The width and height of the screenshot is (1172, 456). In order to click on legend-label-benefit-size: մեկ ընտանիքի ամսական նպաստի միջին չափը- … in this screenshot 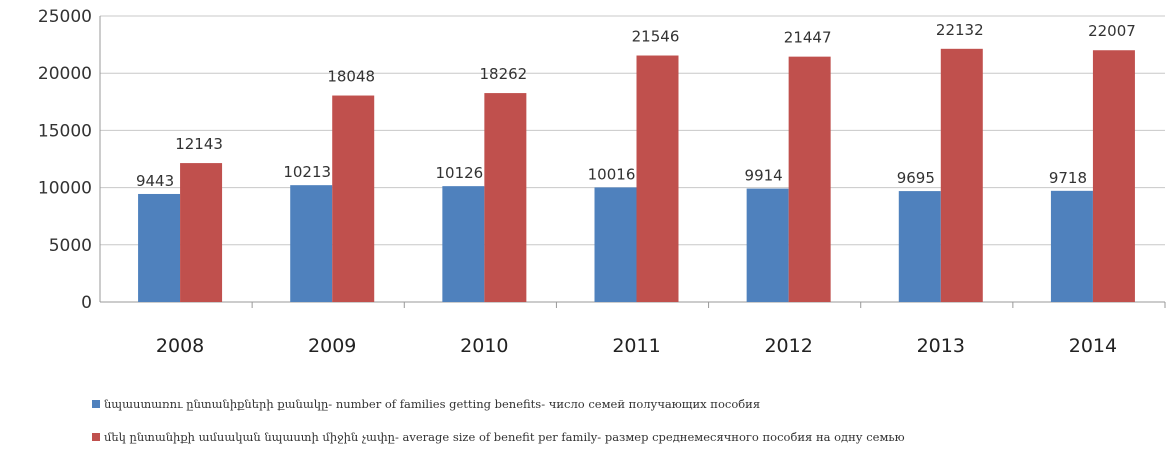, I will do `click(504, 437)`.